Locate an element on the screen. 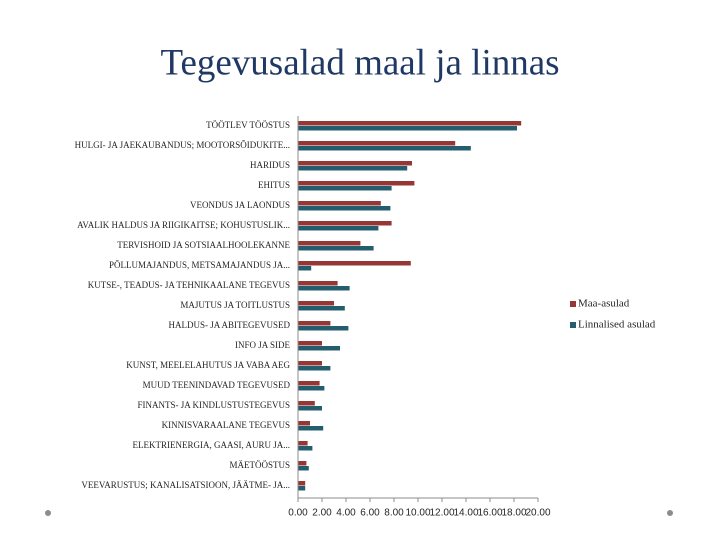 The image size is (720, 540). chart-title: Tegevusalad maal ja linnas is located at coordinates (359, 62).